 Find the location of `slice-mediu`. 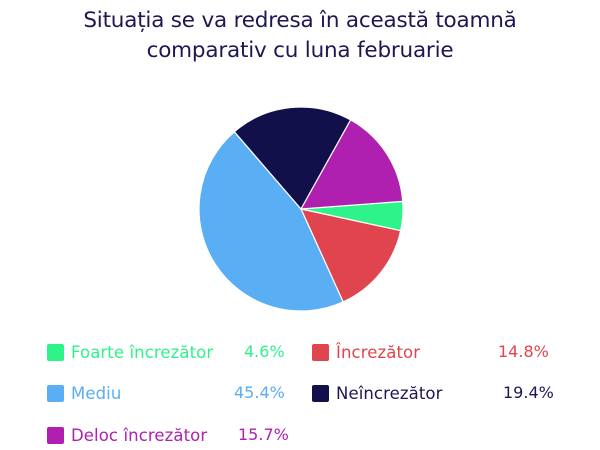

slice-mediu is located at coordinates (271, 221).